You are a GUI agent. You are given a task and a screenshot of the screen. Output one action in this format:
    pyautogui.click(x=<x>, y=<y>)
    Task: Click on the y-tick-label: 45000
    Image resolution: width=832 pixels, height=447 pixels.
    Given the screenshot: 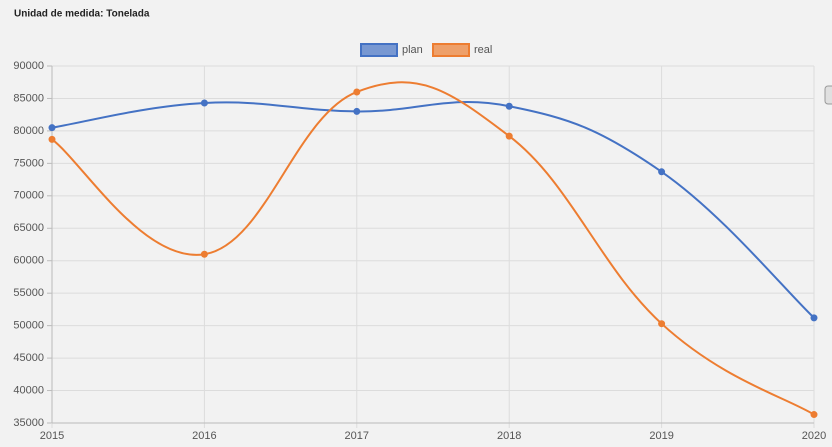 What is the action you would take?
    pyautogui.click(x=28, y=358)
    